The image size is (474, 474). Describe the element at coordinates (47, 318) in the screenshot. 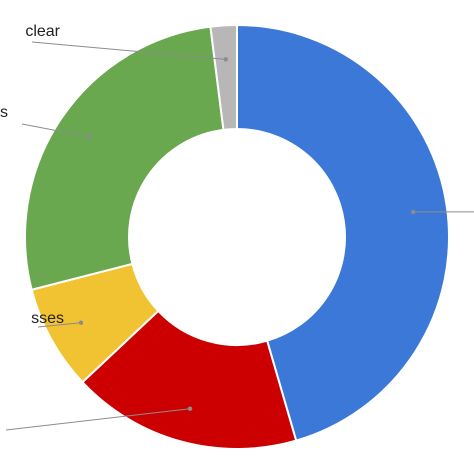

I see `slice-label-2: sses` at that location.